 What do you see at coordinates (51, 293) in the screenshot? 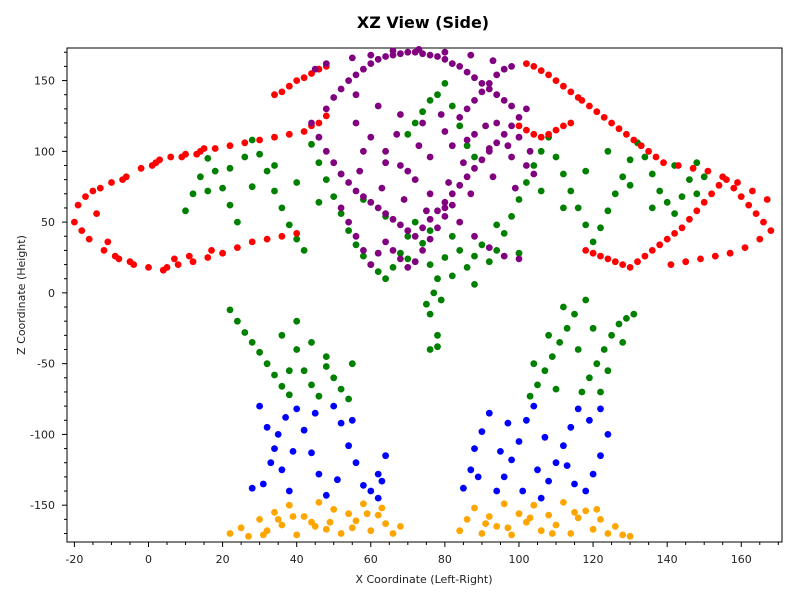
I see `y-tick-label: 0` at bounding box center [51, 293].